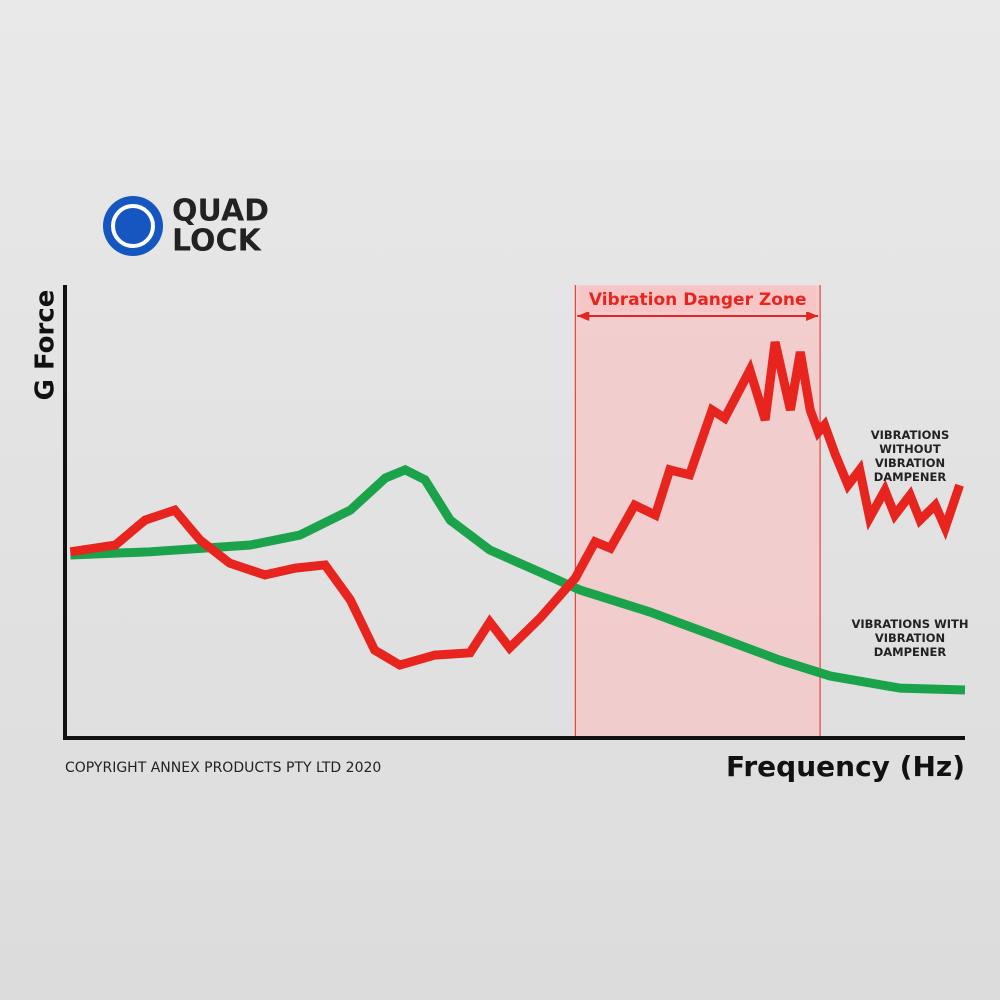  I want to click on y-axis-label: G Force, so click(46, 345).